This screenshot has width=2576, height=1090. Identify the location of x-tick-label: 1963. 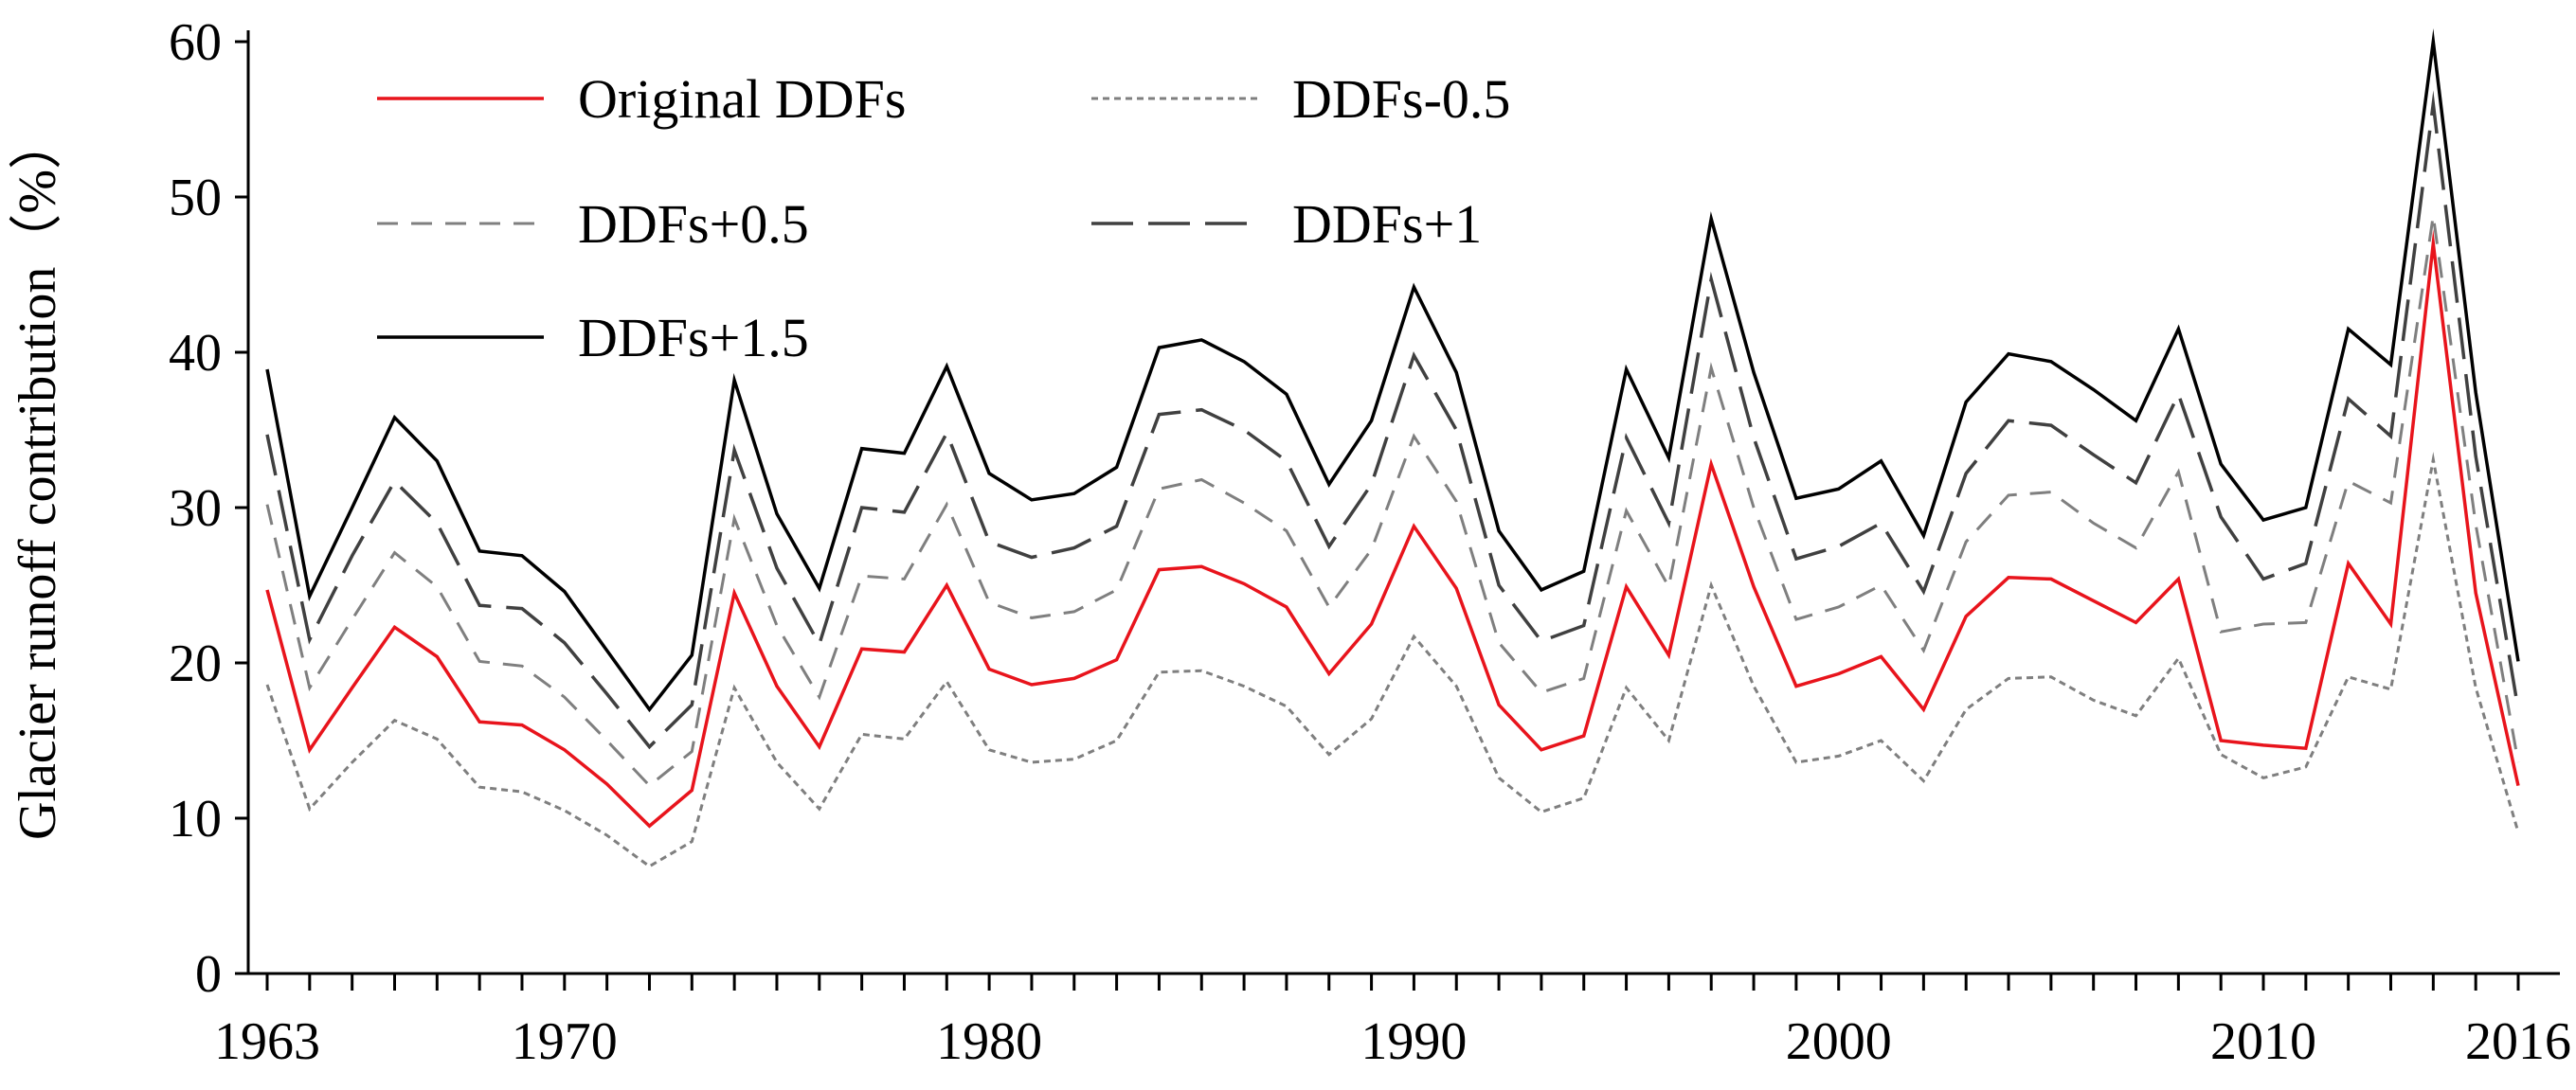
(267, 1042).